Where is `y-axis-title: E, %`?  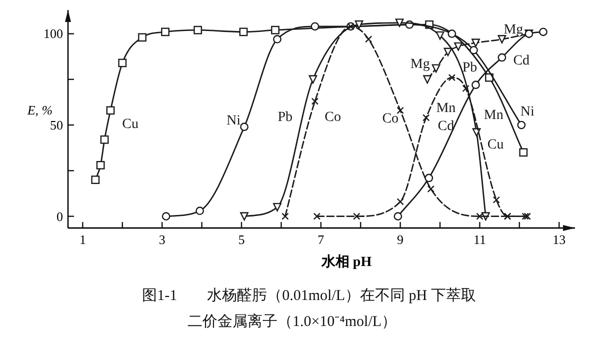 y-axis-title: E, % is located at coordinates (39, 110).